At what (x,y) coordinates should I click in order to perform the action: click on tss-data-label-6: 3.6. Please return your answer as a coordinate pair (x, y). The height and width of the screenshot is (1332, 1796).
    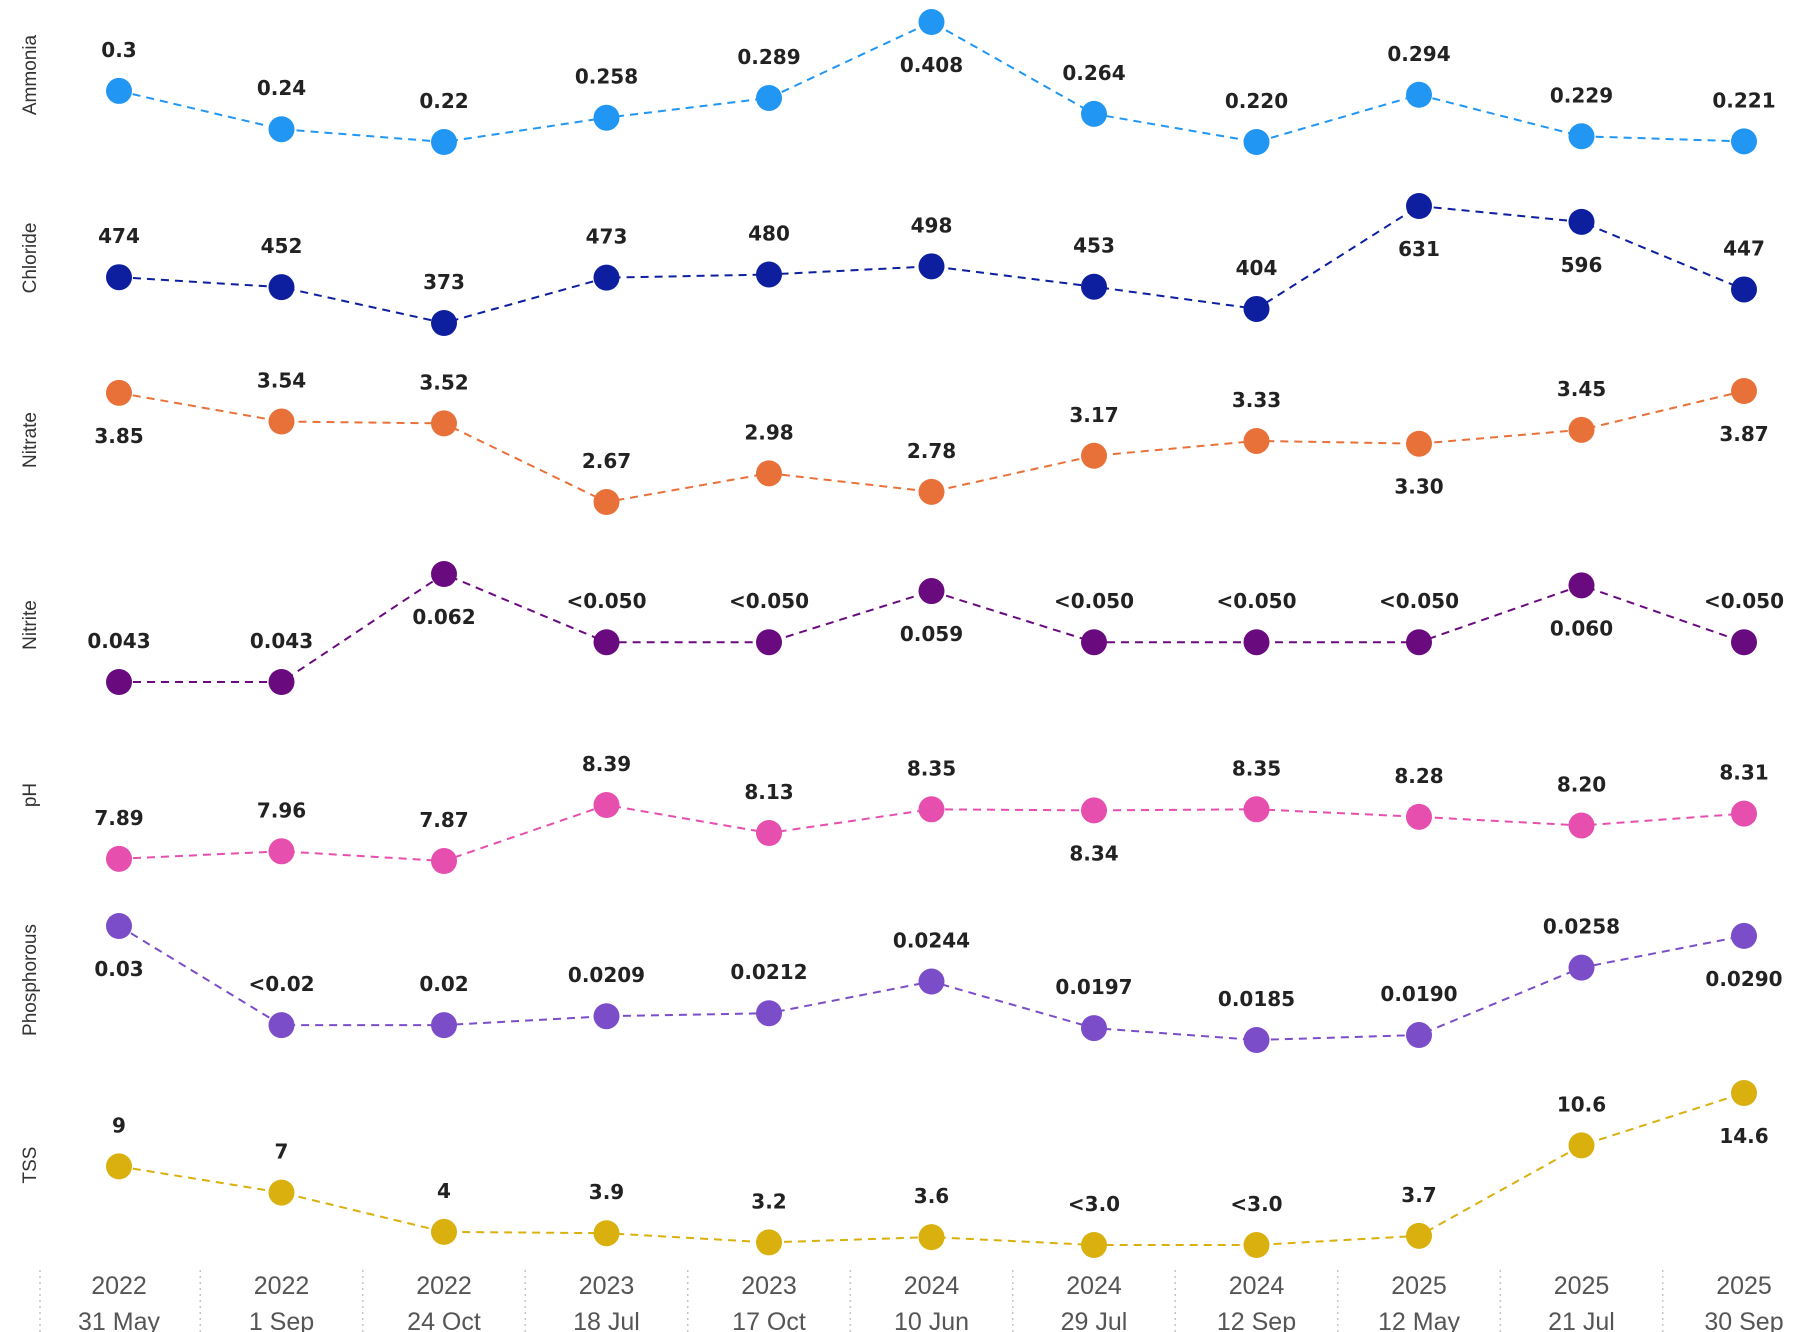
    Looking at the image, I should click on (931, 1196).